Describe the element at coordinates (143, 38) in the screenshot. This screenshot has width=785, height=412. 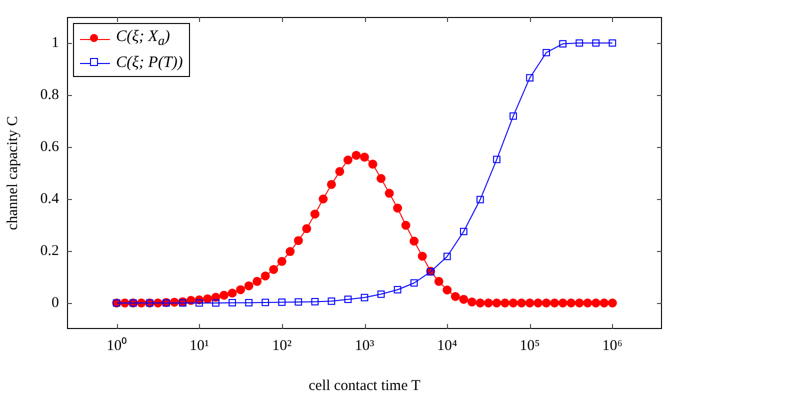
I see `legend-label: C(ξ; X$_{a}$)` at that location.